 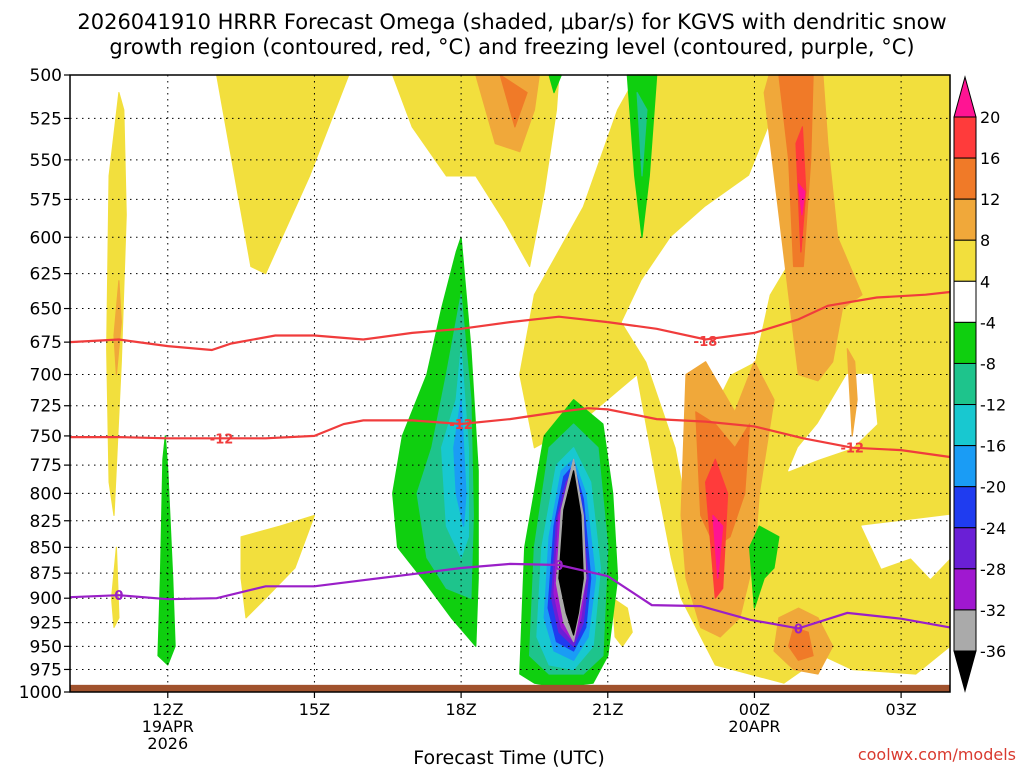 What do you see at coordinates (764, 567) in the screenshot?
I see `omega-region-green-low-right` at bounding box center [764, 567].